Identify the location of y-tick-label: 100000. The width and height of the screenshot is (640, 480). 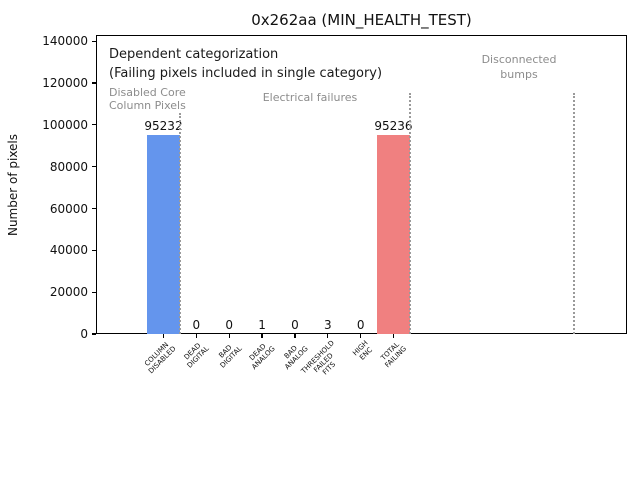
(65, 124).